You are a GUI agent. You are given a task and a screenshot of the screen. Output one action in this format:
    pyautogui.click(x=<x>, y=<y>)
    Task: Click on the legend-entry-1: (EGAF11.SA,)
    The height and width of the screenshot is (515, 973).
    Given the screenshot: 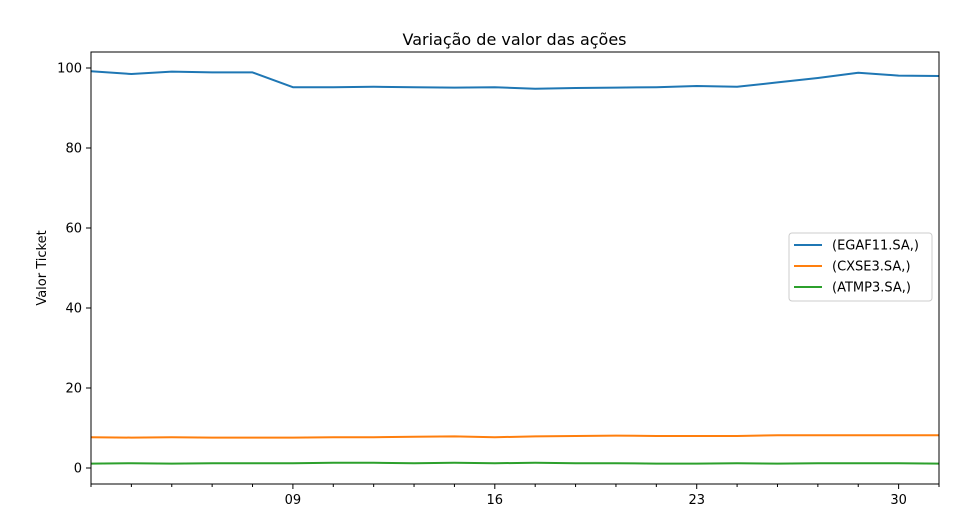 What is the action you would take?
    pyautogui.click(x=875, y=246)
    